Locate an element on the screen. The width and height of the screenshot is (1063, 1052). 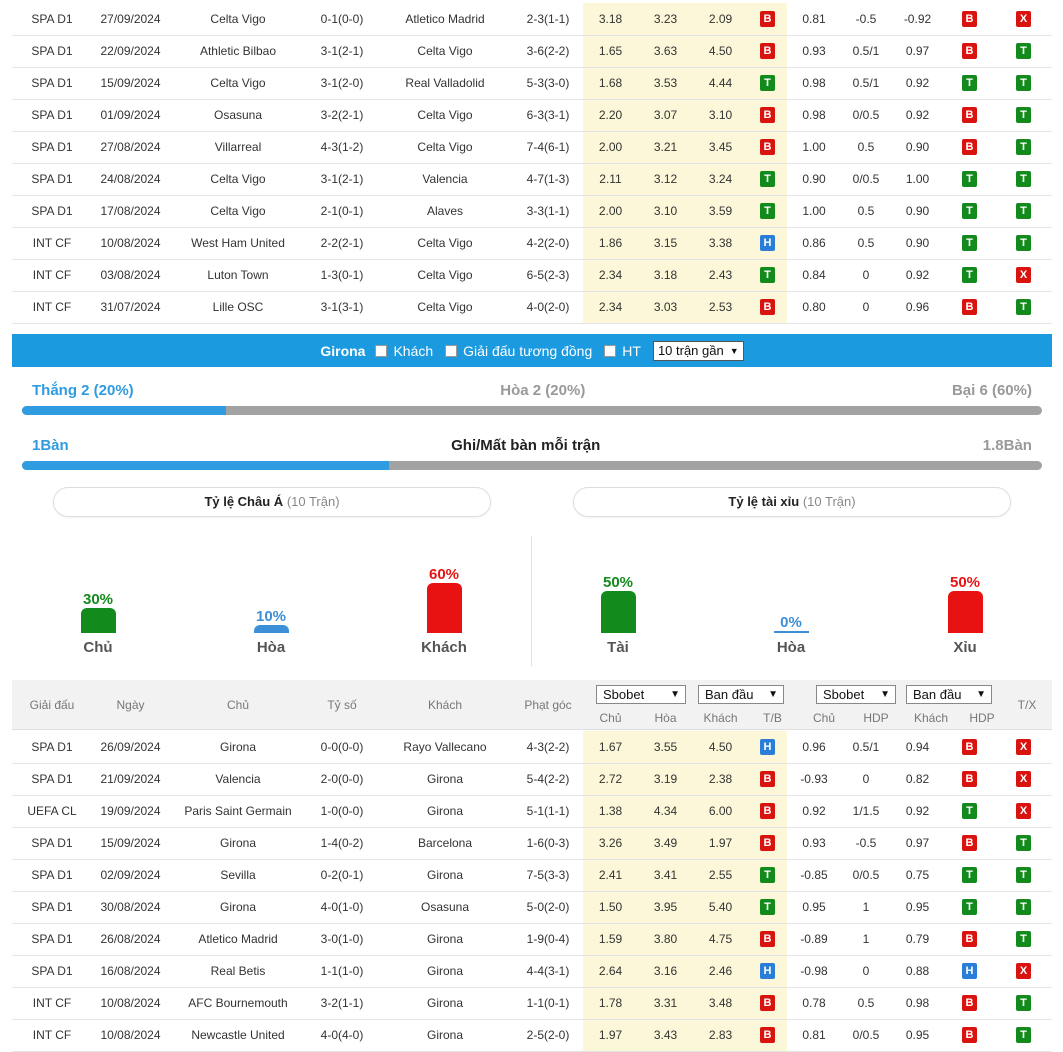
score-cell: 4-0(4-0) is located at coordinates (342, 1035).